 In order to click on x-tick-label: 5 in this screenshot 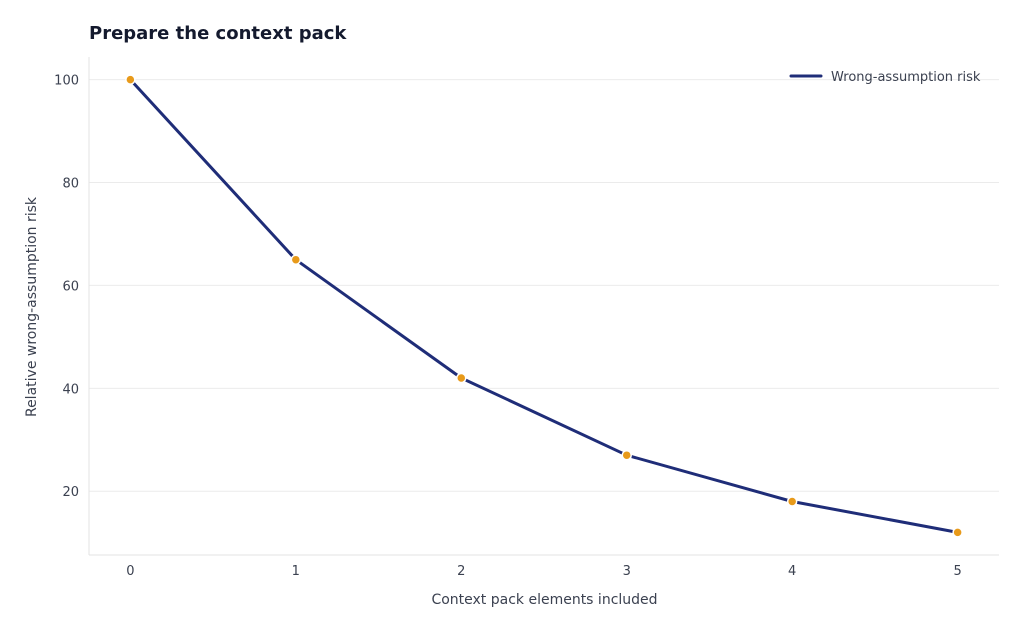, I will do `click(957, 571)`.